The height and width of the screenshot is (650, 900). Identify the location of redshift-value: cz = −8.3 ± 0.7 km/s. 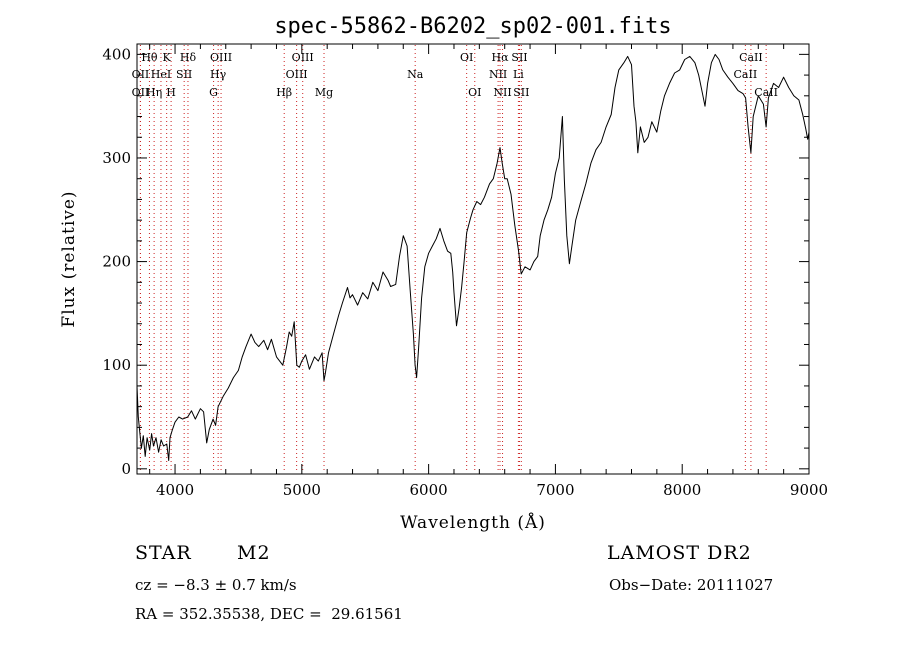
(216, 585).